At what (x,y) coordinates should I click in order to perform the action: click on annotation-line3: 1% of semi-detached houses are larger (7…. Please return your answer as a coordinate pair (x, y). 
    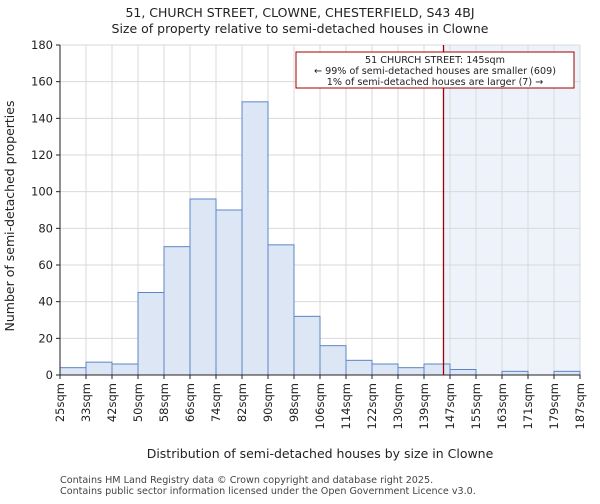
    Looking at the image, I should click on (435, 82).